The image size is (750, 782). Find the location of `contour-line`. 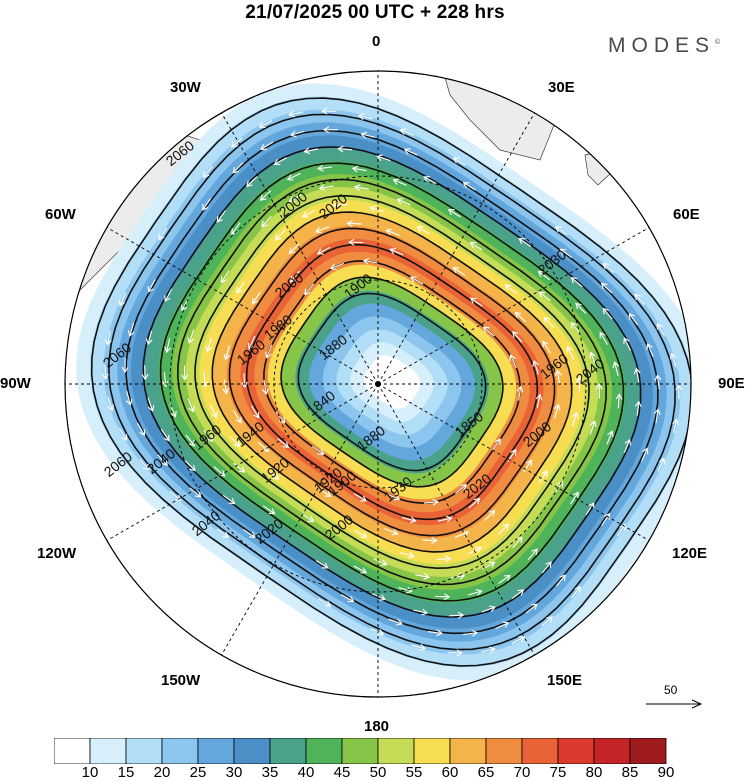

contour-line is located at coordinates (392, 382).